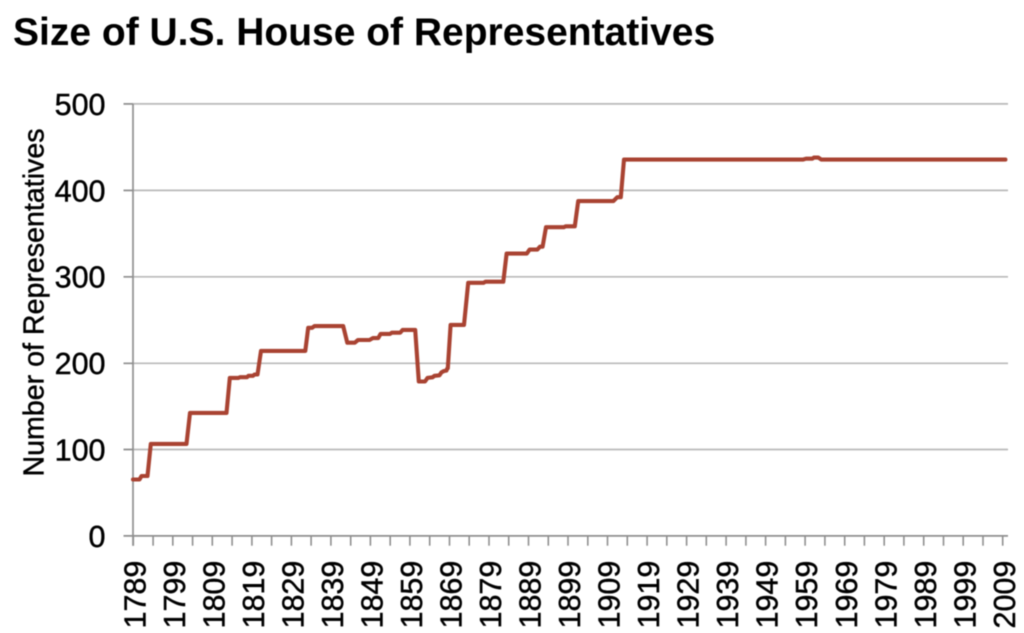 The image size is (1024, 633). I want to click on svg-text: 1849, so click(373, 595).